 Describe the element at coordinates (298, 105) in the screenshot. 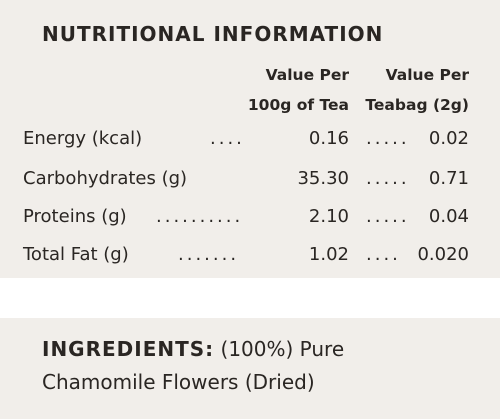

I see `column-header-line: 100g of Tea` at that location.